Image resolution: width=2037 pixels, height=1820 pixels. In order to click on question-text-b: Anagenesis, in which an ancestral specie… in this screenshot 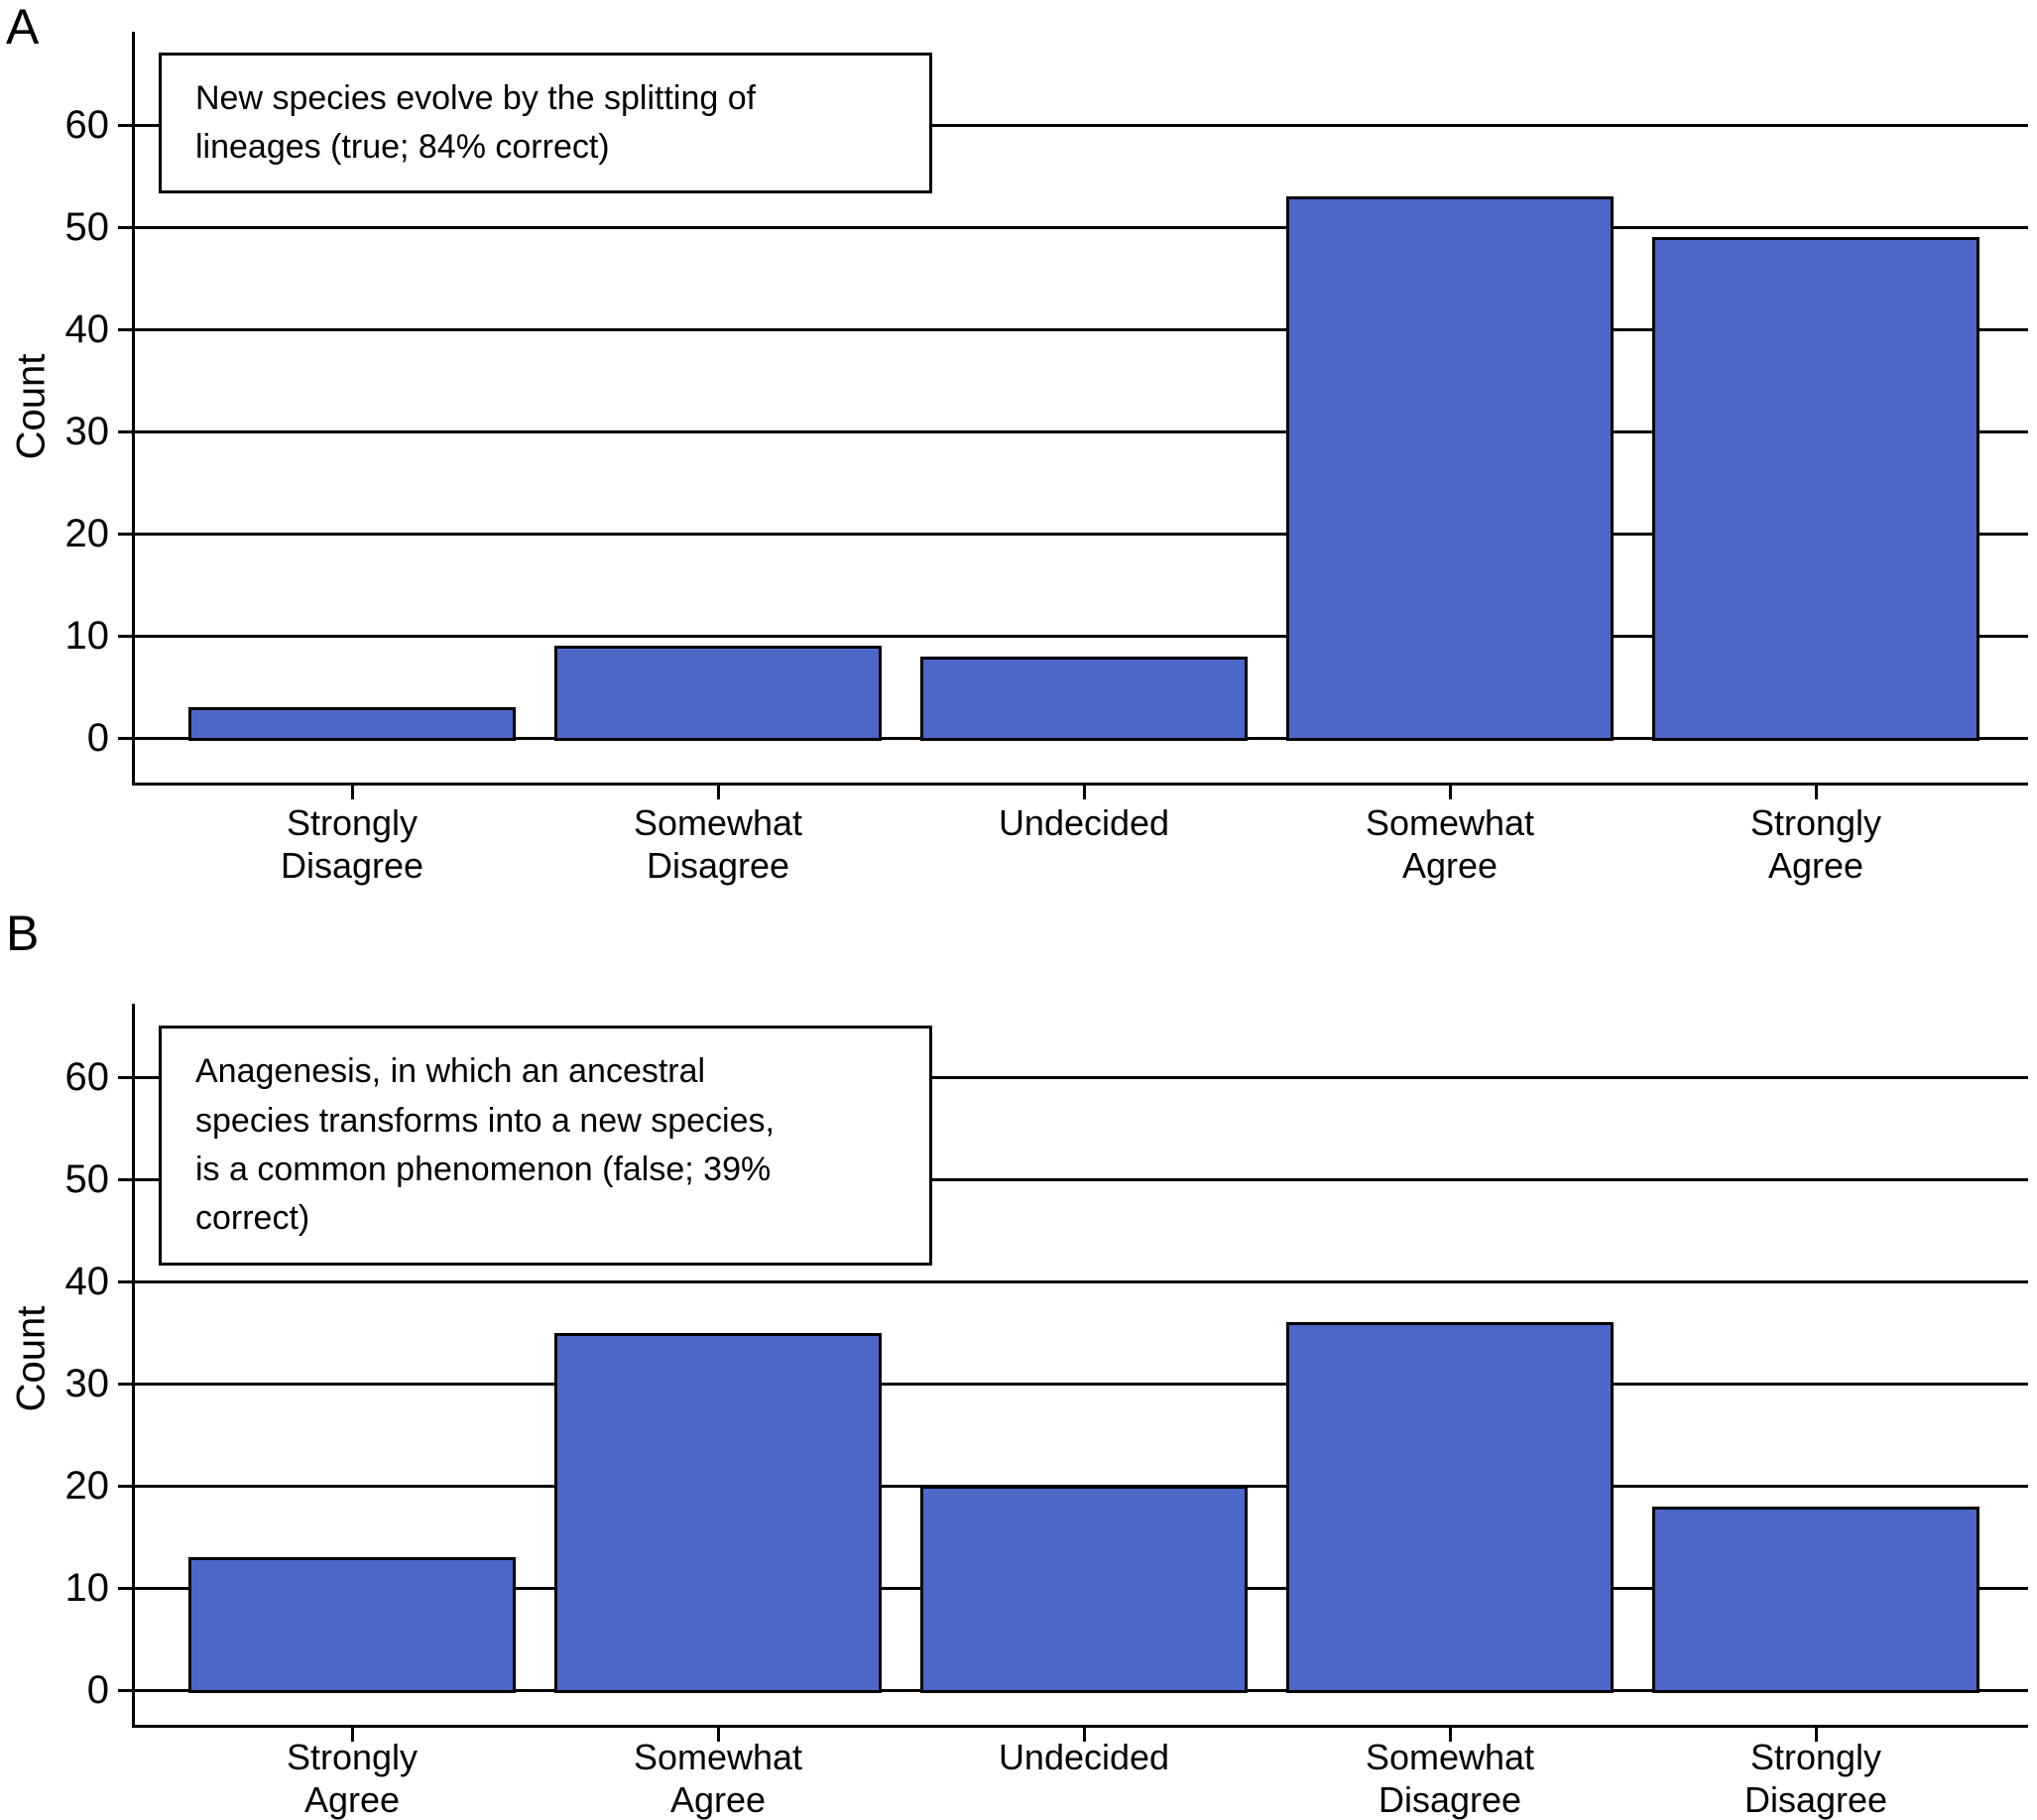, I will do `click(485, 1145)`.